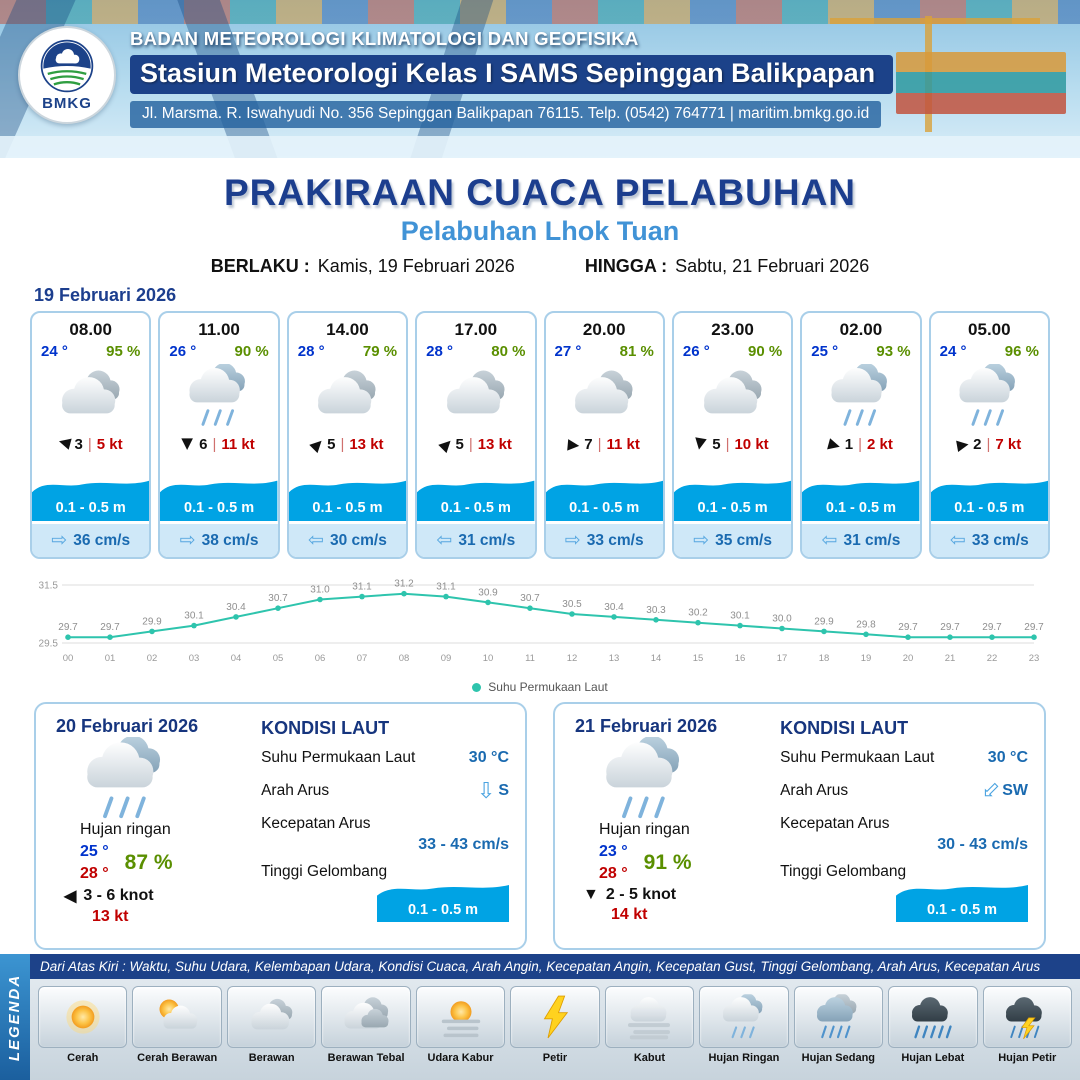 The width and height of the screenshot is (1080, 1080). Describe the element at coordinates (540, 192) in the screenshot. I see `page-title: PRAKIRAAN CUACA PELABUHAN` at that location.